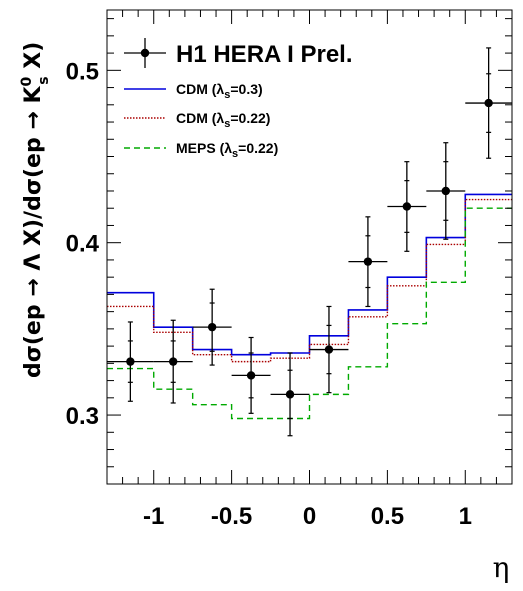 This screenshot has height=591, width=523. I want to click on y-tick-label: 0.4, so click(83, 244).